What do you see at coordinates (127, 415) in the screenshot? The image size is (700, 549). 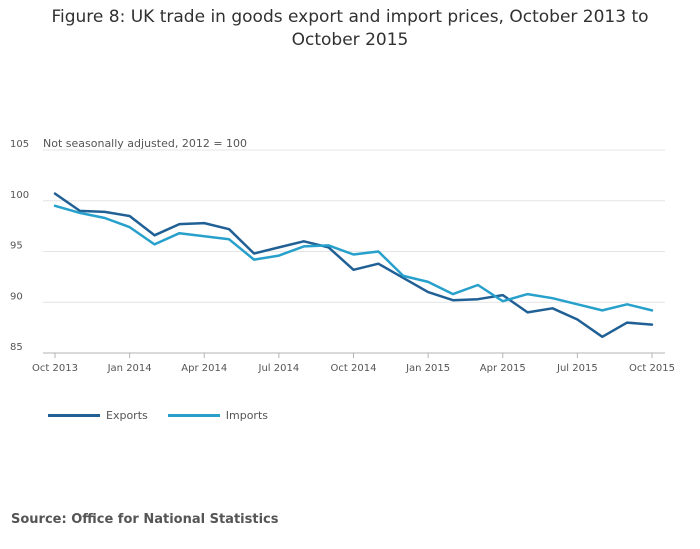 I see `legend-label-exports: Exports` at bounding box center [127, 415].